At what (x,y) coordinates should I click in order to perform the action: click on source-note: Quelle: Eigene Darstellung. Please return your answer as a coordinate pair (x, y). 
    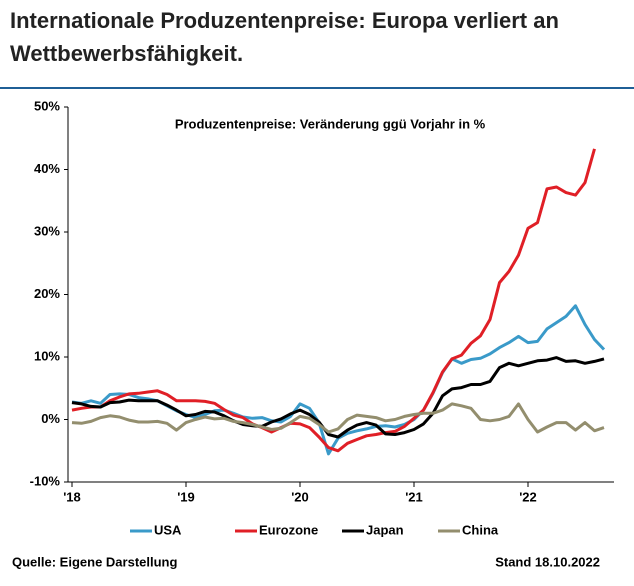
    Looking at the image, I should click on (94, 561).